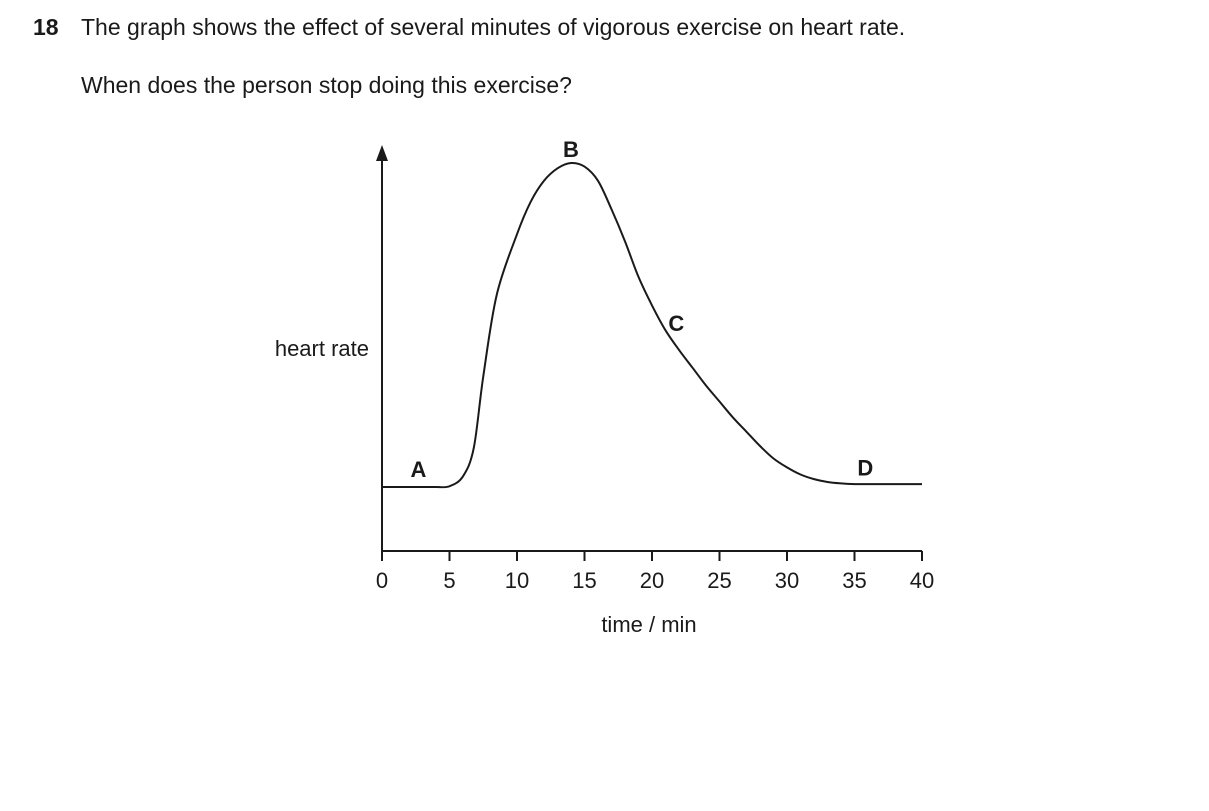  Describe the element at coordinates (854, 580) in the screenshot. I see `x-tick-label: 35` at that location.